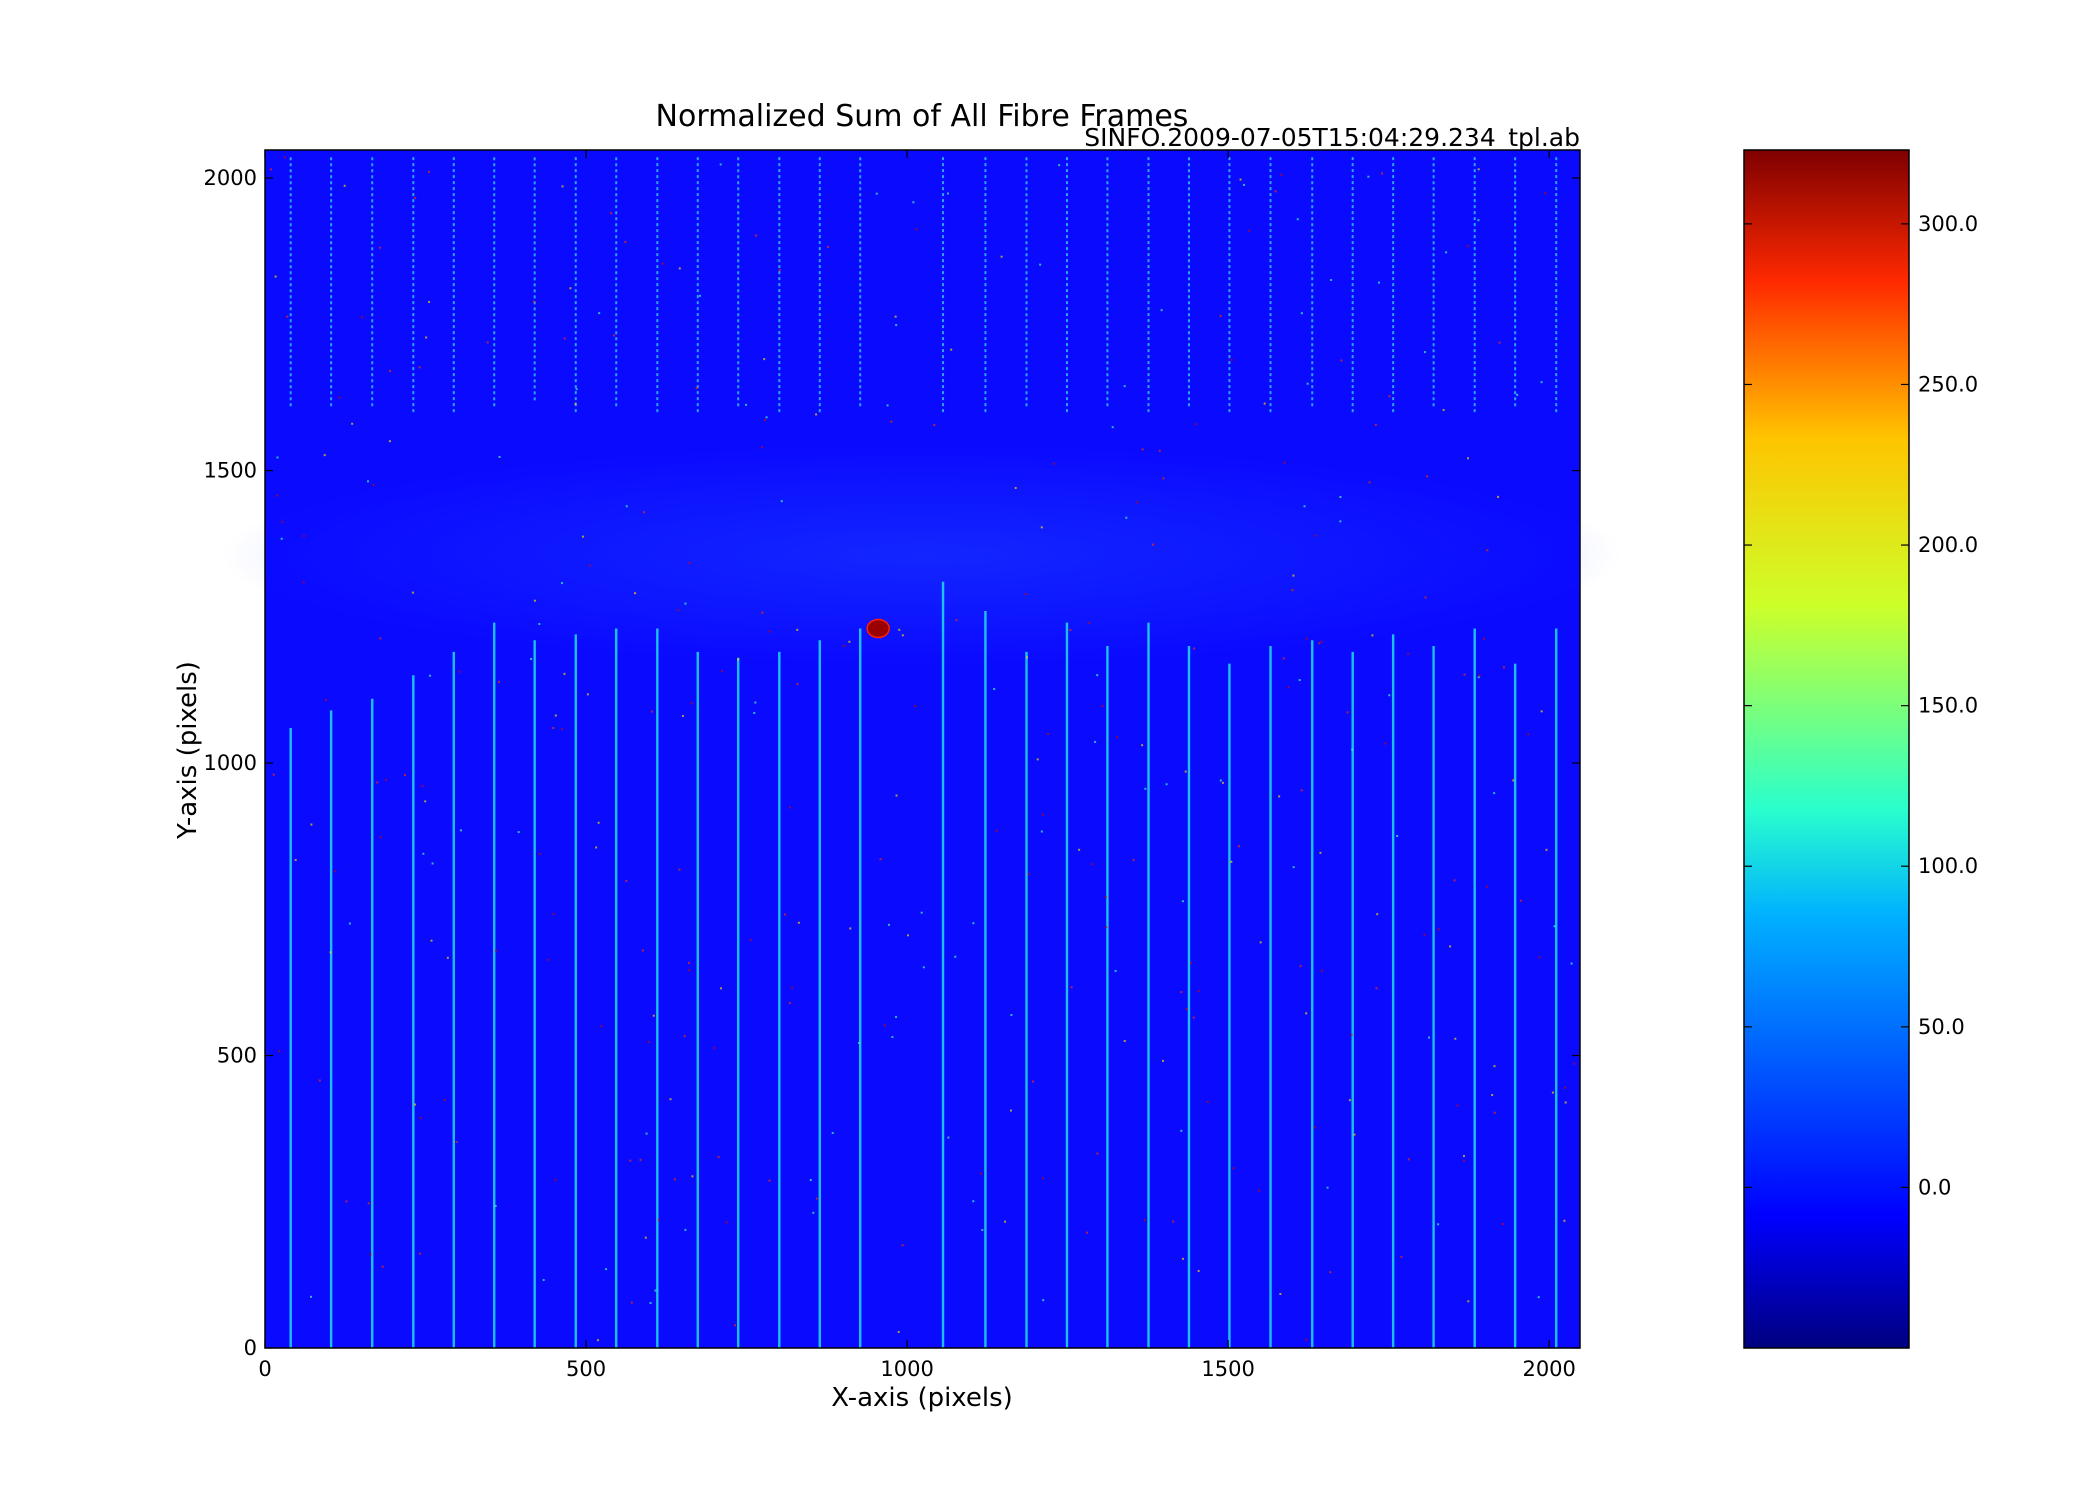 This screenshot has height=1504, width=2100. What do you see at coordinates (1332, 137) in the screenshot?
I see `chart-subtitle: SINFO.2009-07-05T15:04:29.234_tpl.ab` at bounding box center [1332, 137].